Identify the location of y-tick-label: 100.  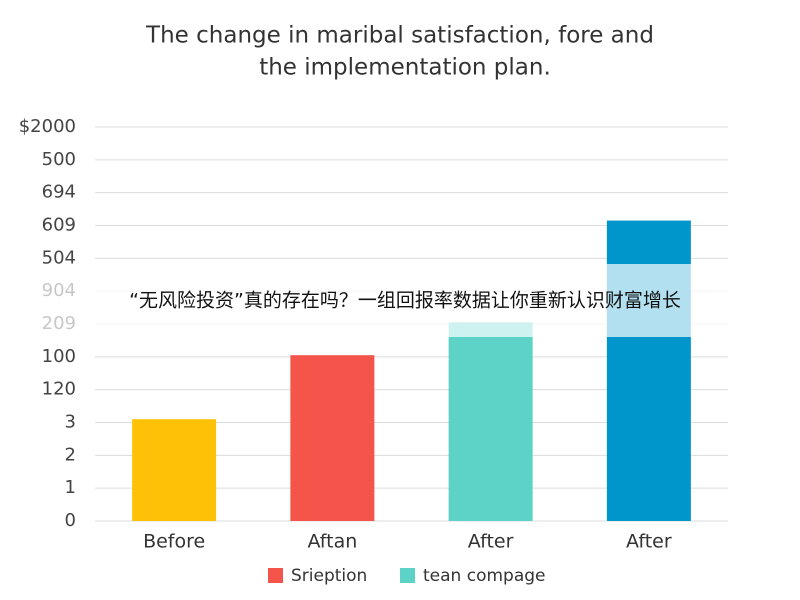
(59, 356).